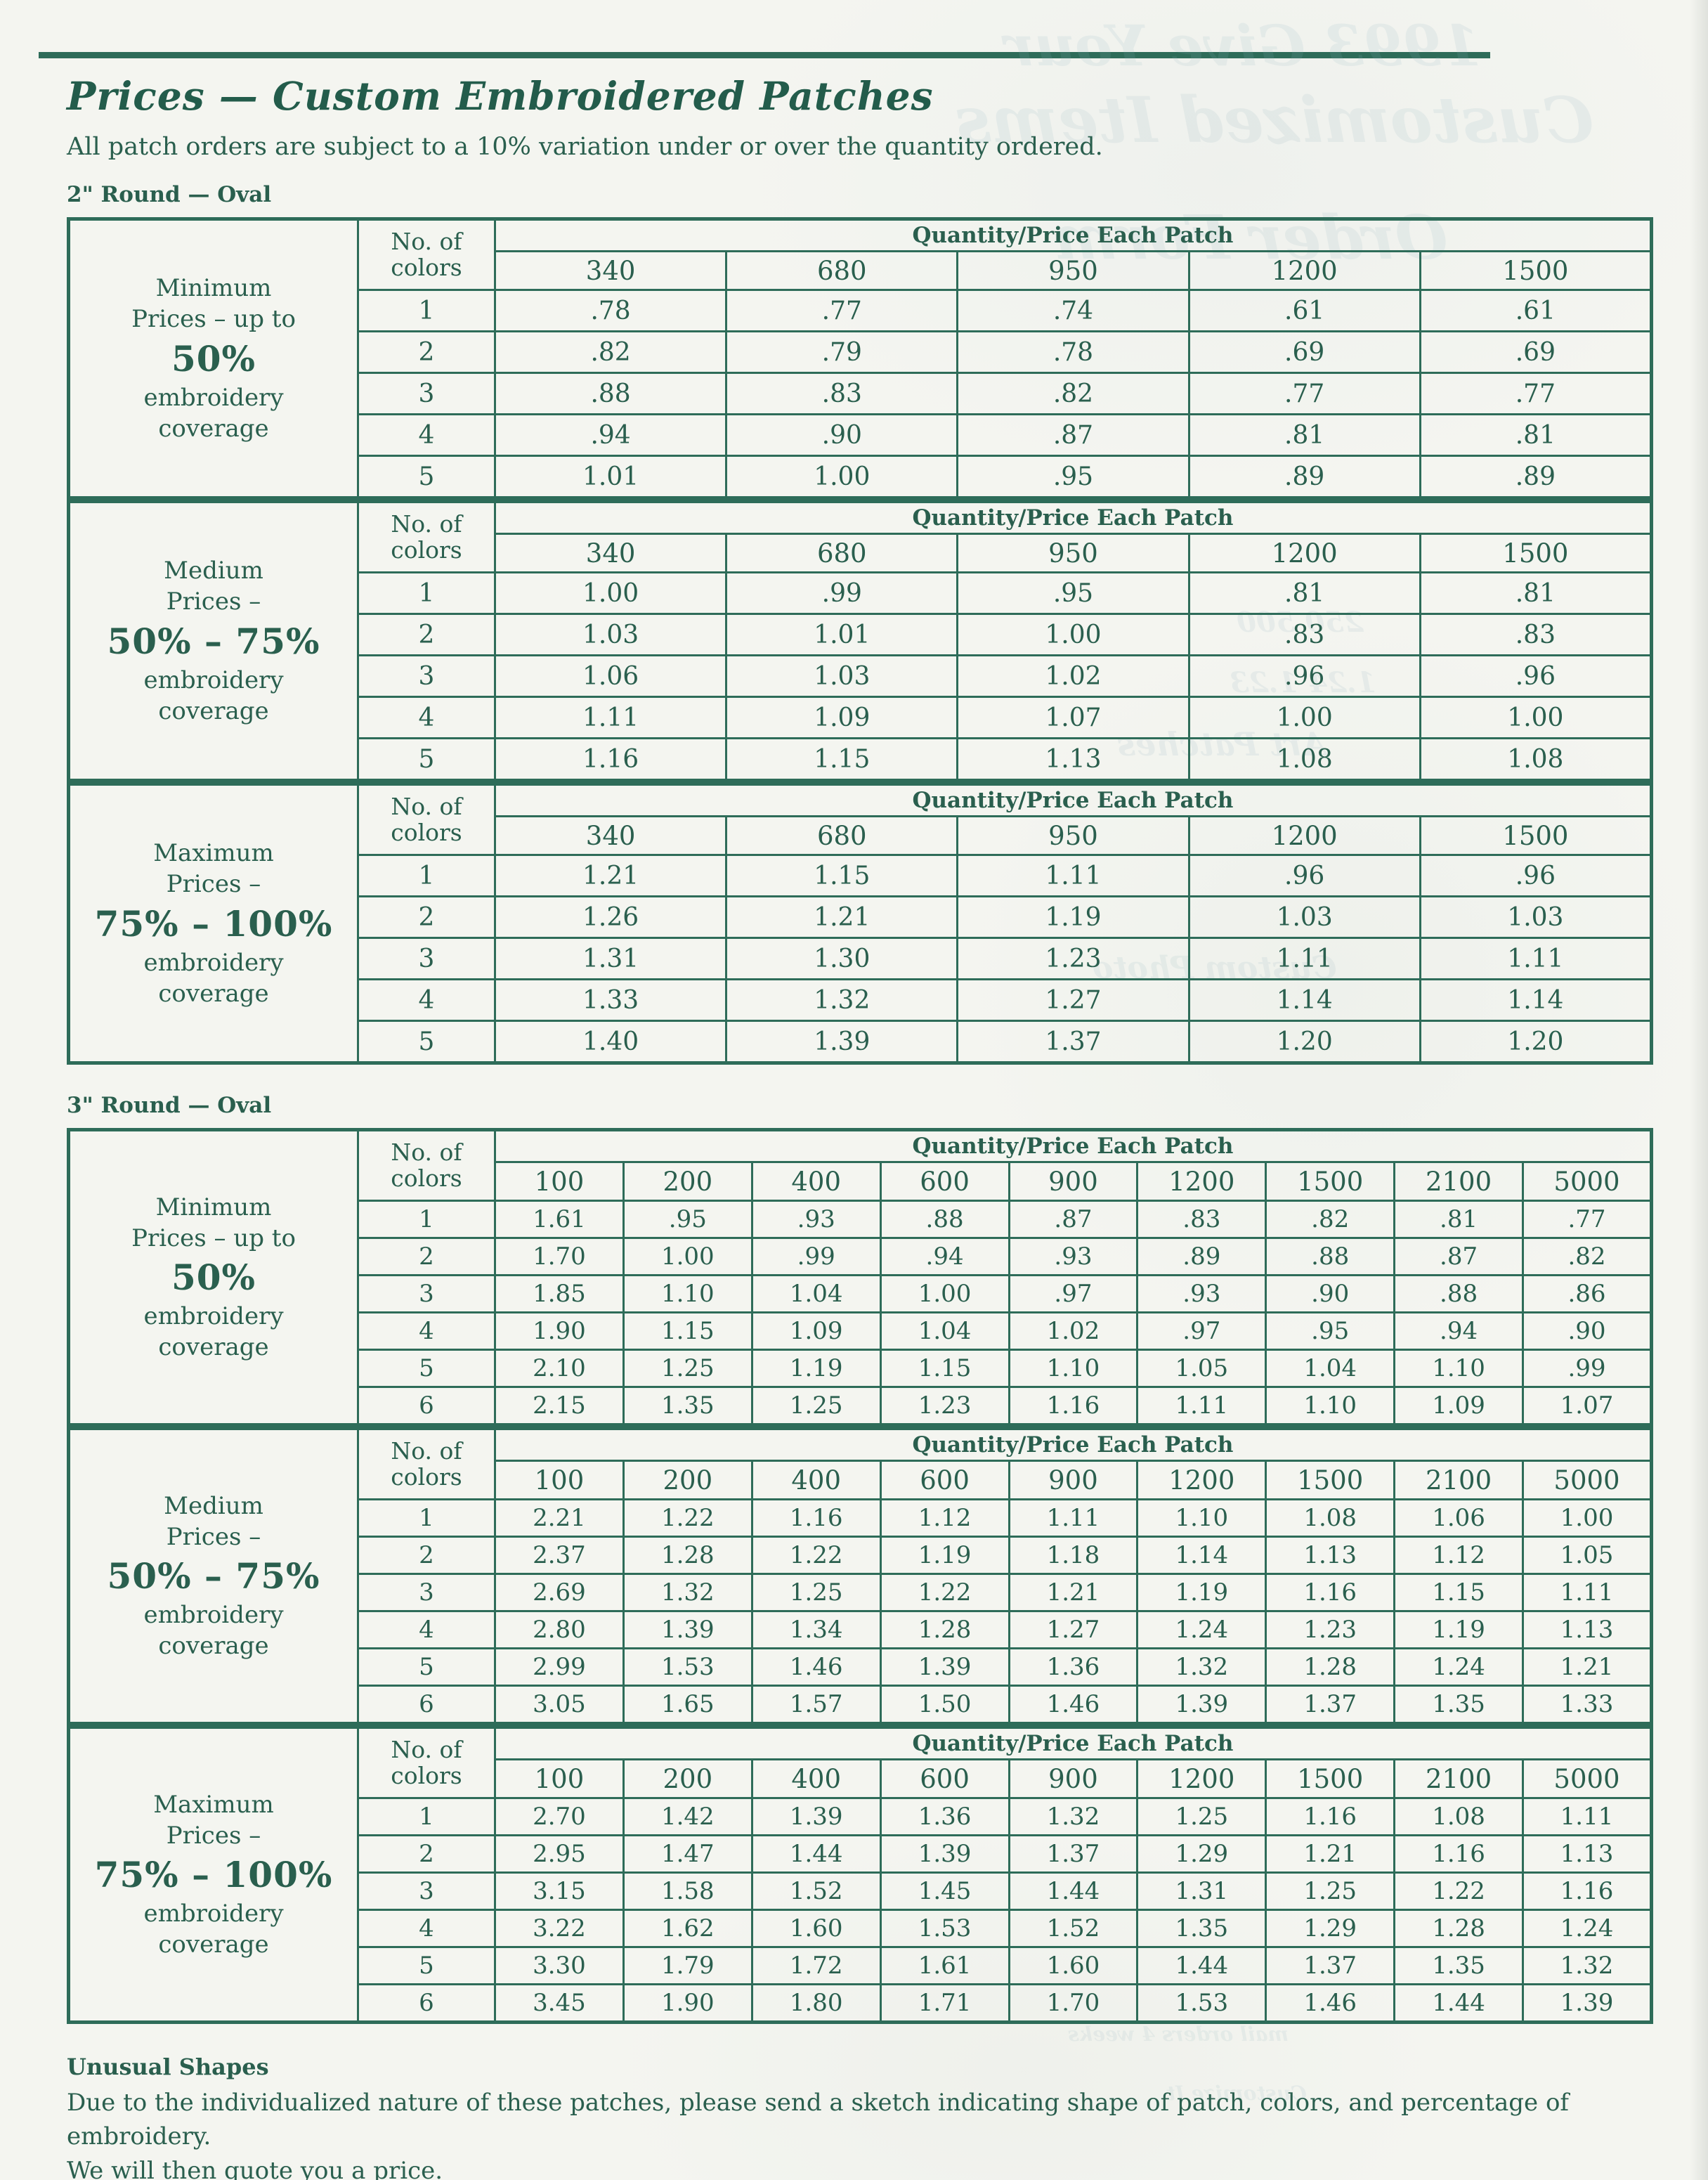 This screenshot has width=1708, height=2180. What do you see at coordinates (944, 1629) in the screenshot?
I see `price-cell: 1.28` at bounding box center [944, 1629].